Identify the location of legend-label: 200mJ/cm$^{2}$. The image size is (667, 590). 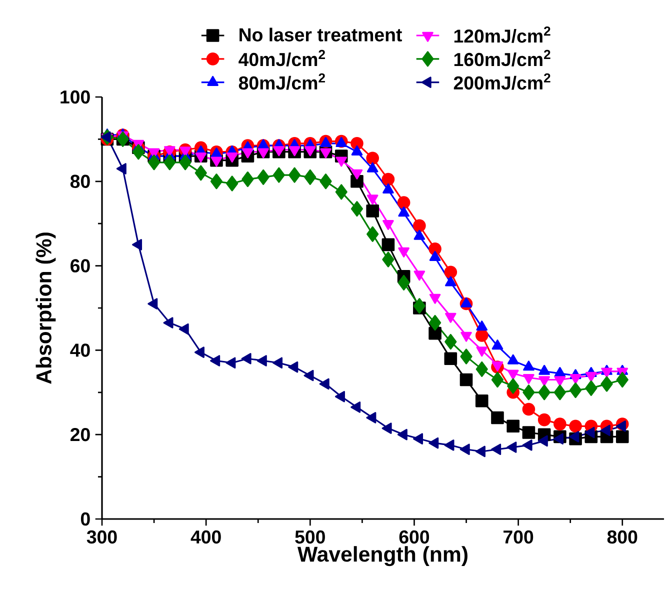
(502, 81).